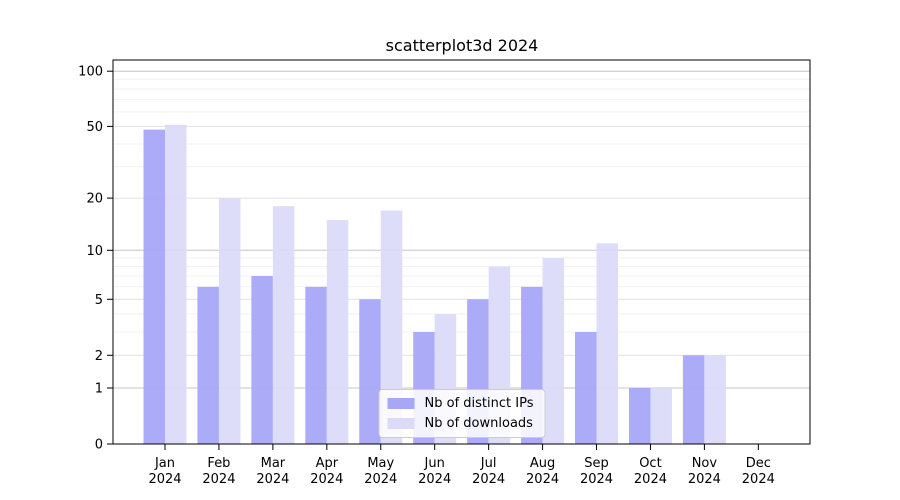 The image size is (900, 500). Describe the element at coordinates (283, 325) in the screenshot. I see `bar-downloads-mar` at that location.